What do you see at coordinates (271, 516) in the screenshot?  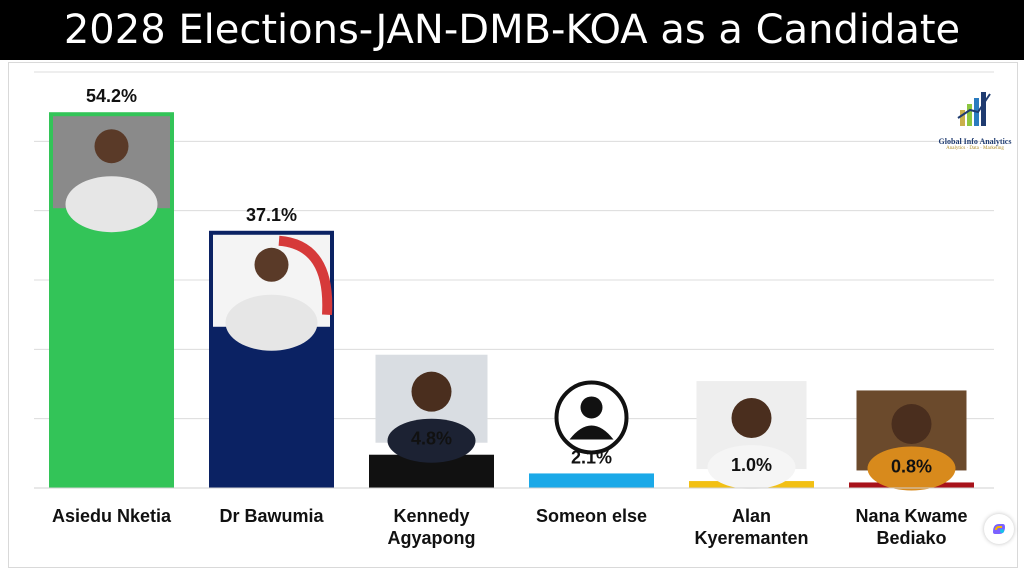 I see `category-label-1: Dr Bawumia` at bounding box center [271, 516].